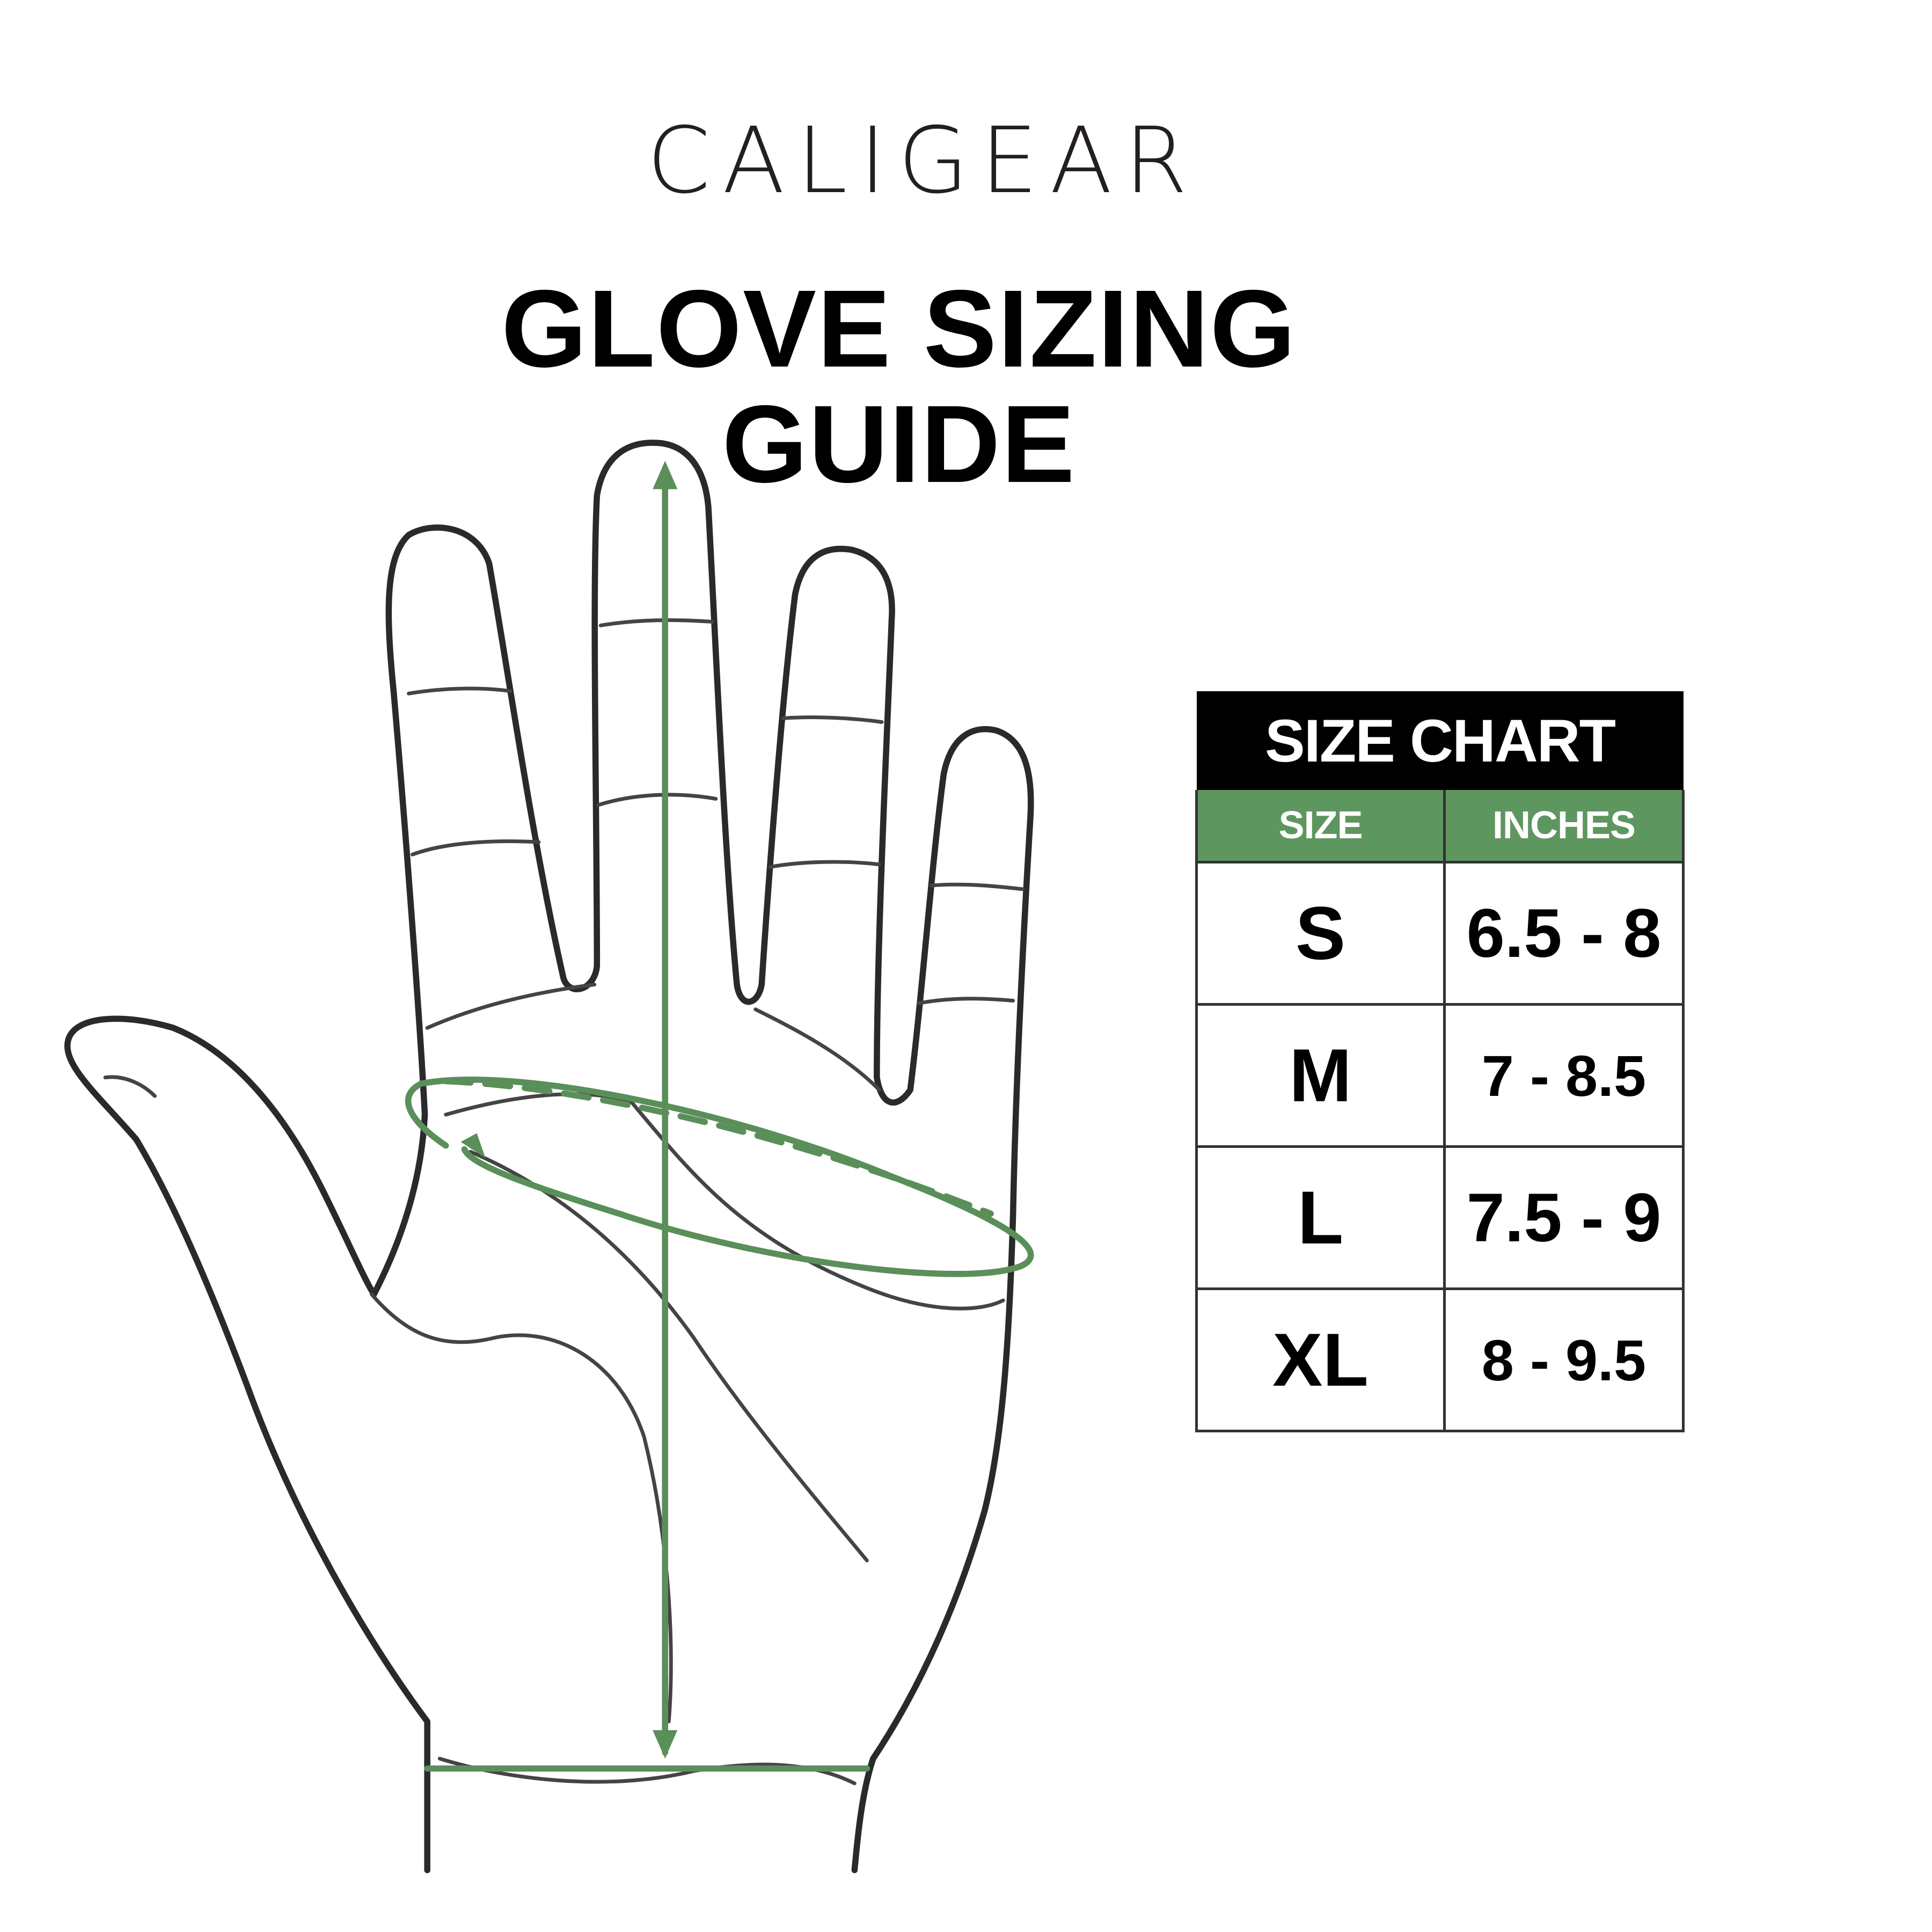  Describe the element at coordinates (1564, 826) in the screenshot. I see `column-header-inches: INCHES` at that location.